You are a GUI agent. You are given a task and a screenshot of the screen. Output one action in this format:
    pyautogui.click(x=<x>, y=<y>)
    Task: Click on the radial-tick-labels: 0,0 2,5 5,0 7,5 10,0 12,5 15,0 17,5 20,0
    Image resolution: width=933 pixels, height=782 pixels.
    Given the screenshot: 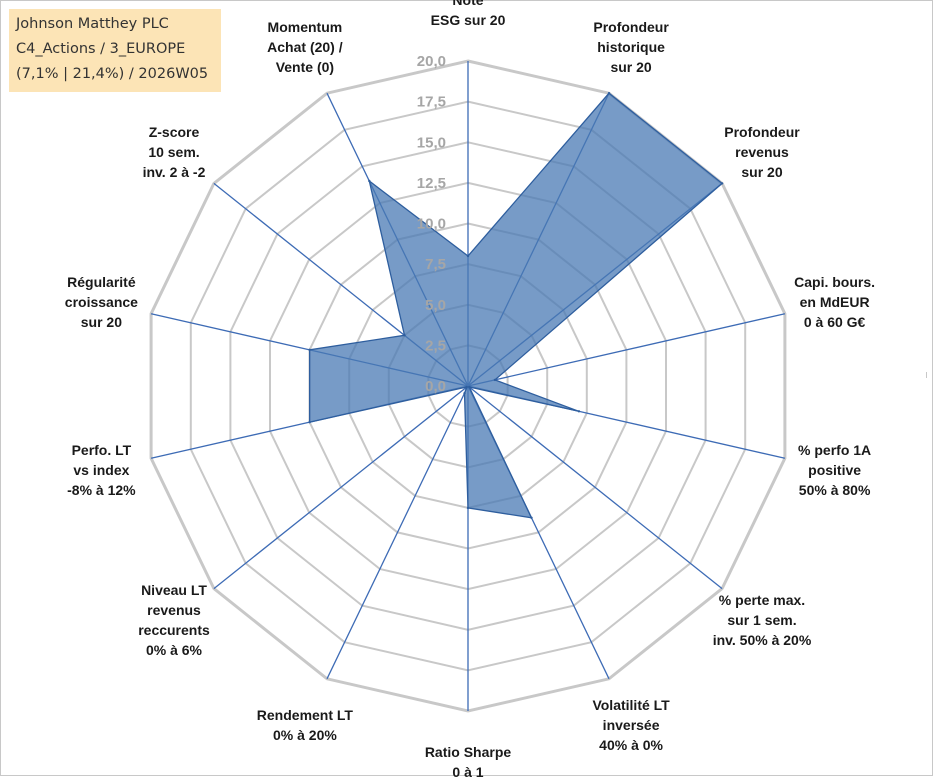 What is the action you would take?
    pyautogui.click(x=431, y=224)
    